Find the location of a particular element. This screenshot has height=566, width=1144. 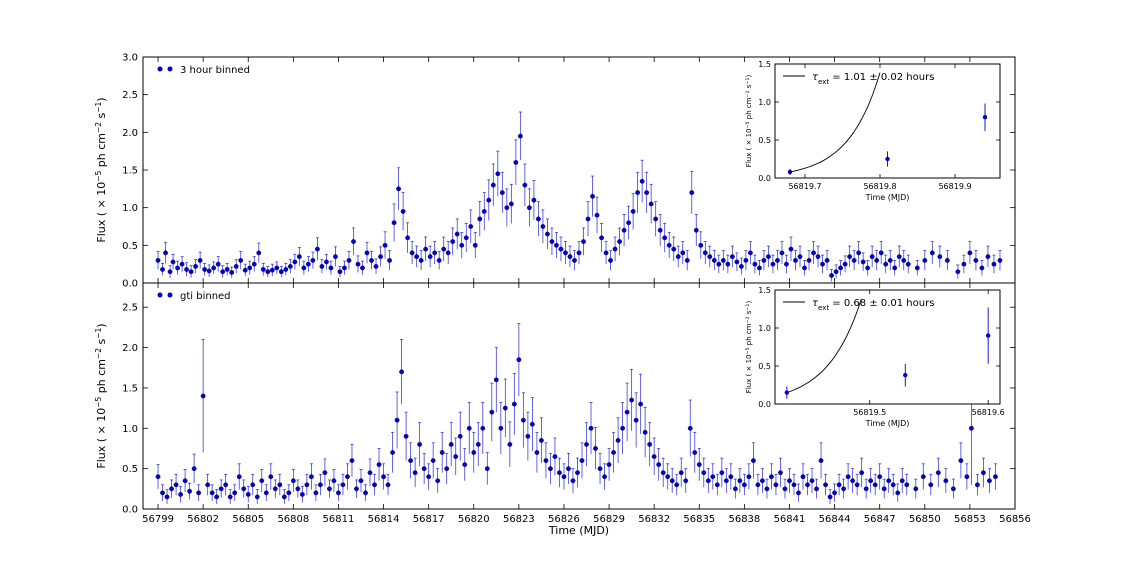

x-tick-label: 56814 is located at coordinates (384, 519).